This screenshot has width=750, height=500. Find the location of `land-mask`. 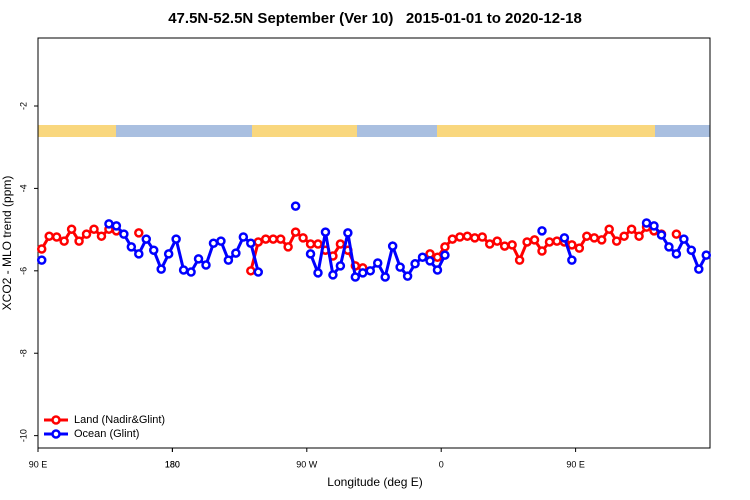

land-mask is located at coordinates (374, 131).